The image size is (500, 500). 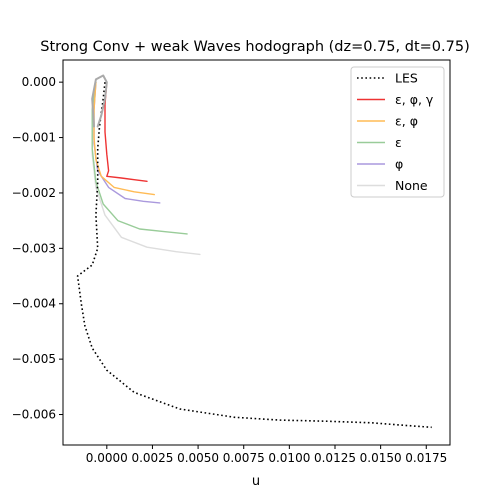 I want to click on x-axis-label: u, so click(x=256, y=481).